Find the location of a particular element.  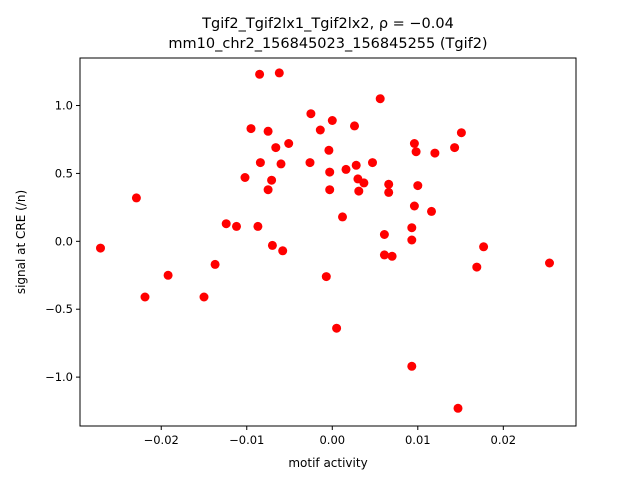

y-tick-label: 0.0 is located at coordinates (64, 241).